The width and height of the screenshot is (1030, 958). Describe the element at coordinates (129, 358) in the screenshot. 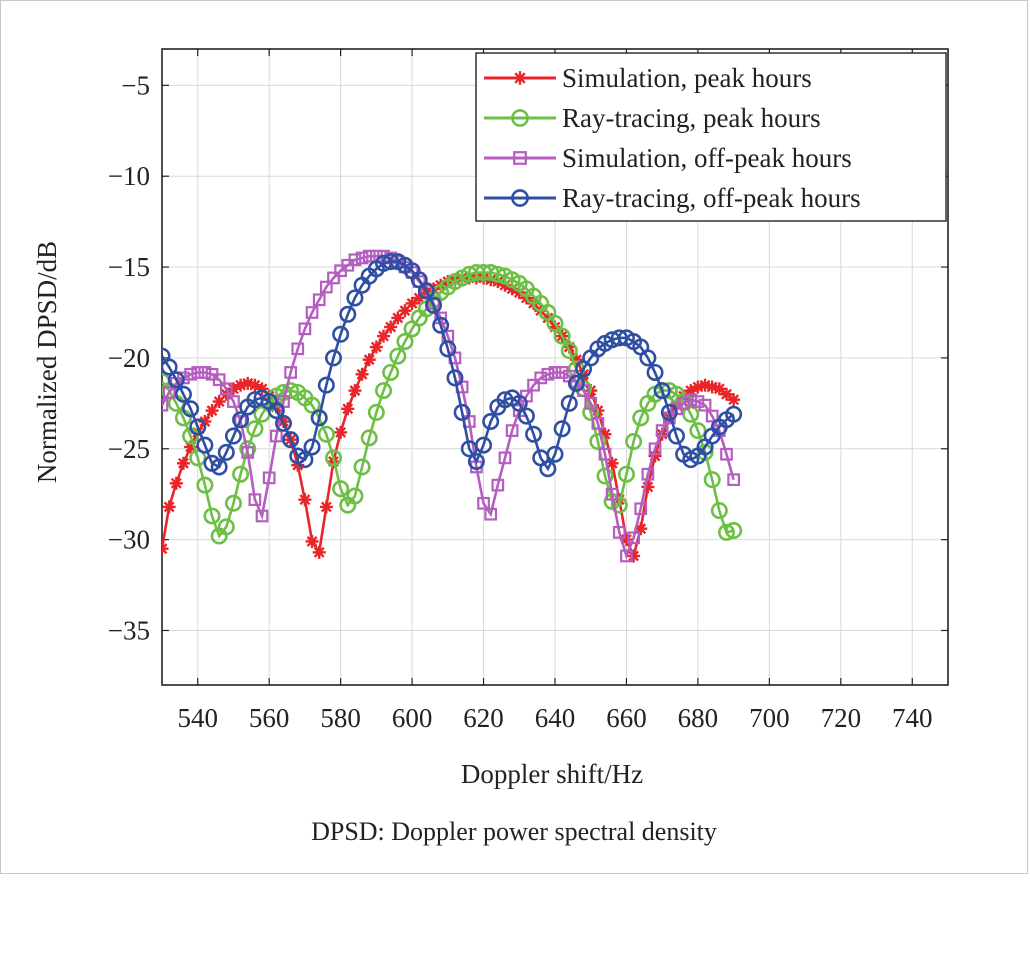

I see `y-tick-label: −20` at that location.